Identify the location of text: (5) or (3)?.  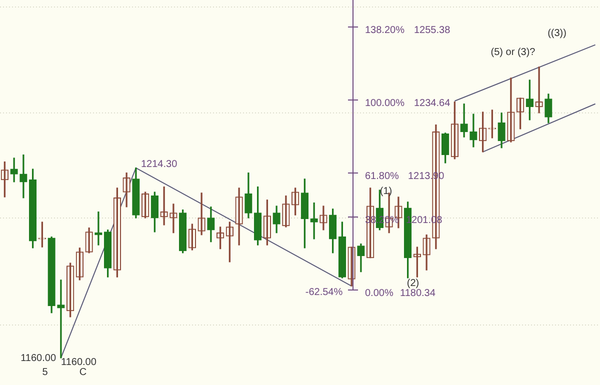
(513, 52).